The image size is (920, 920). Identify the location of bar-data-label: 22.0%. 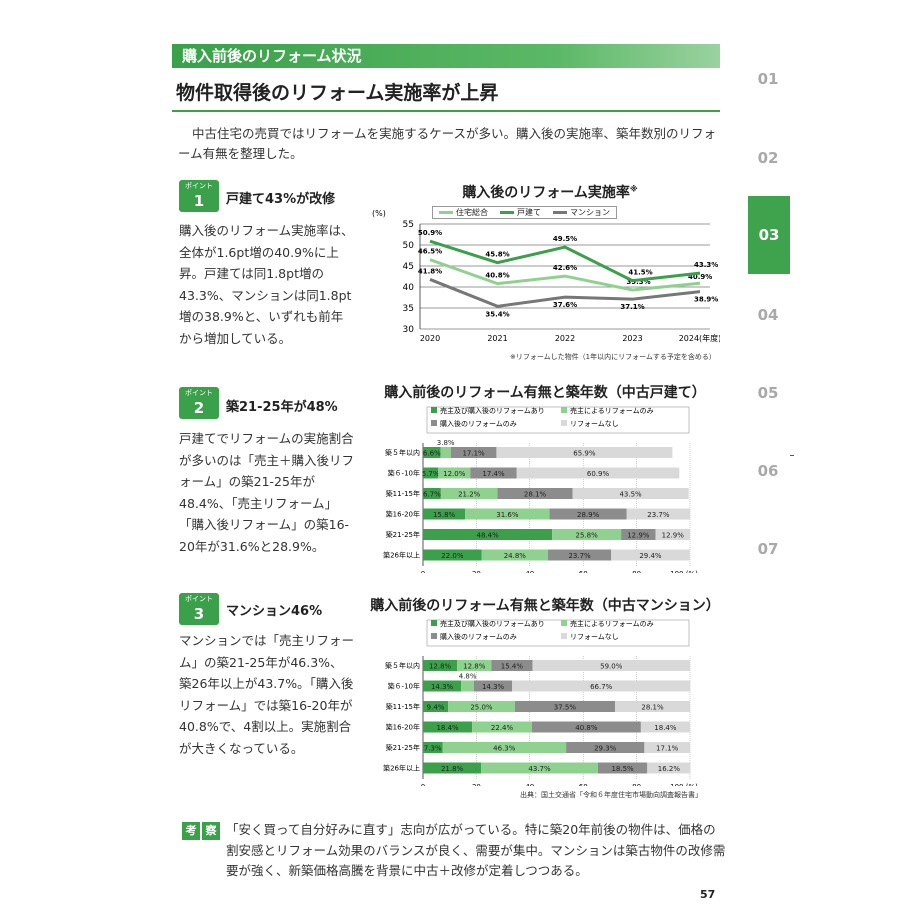
(452, 556).